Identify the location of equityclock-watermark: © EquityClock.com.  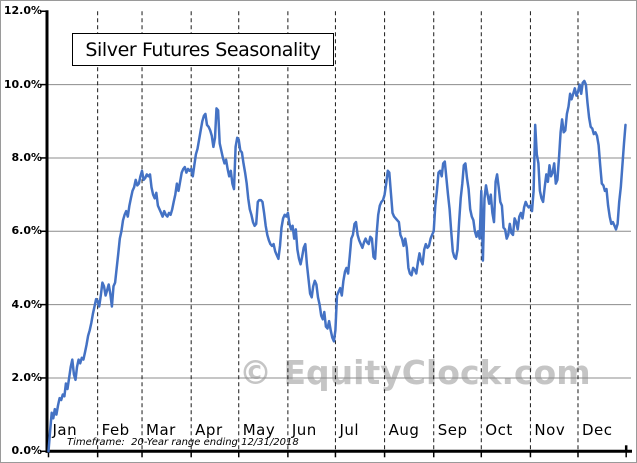
(415, 372).